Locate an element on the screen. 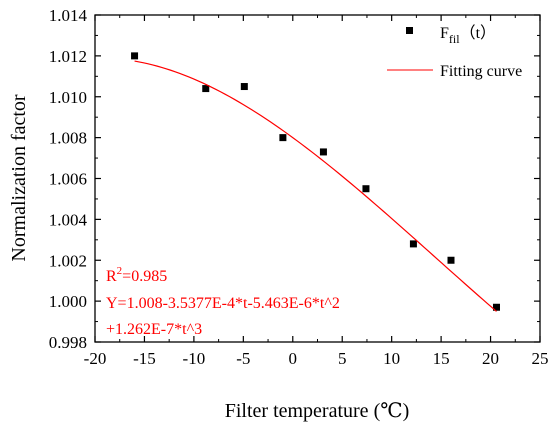  legend: Ffil（t） Fitting curve is located at coordinates (454, 52).